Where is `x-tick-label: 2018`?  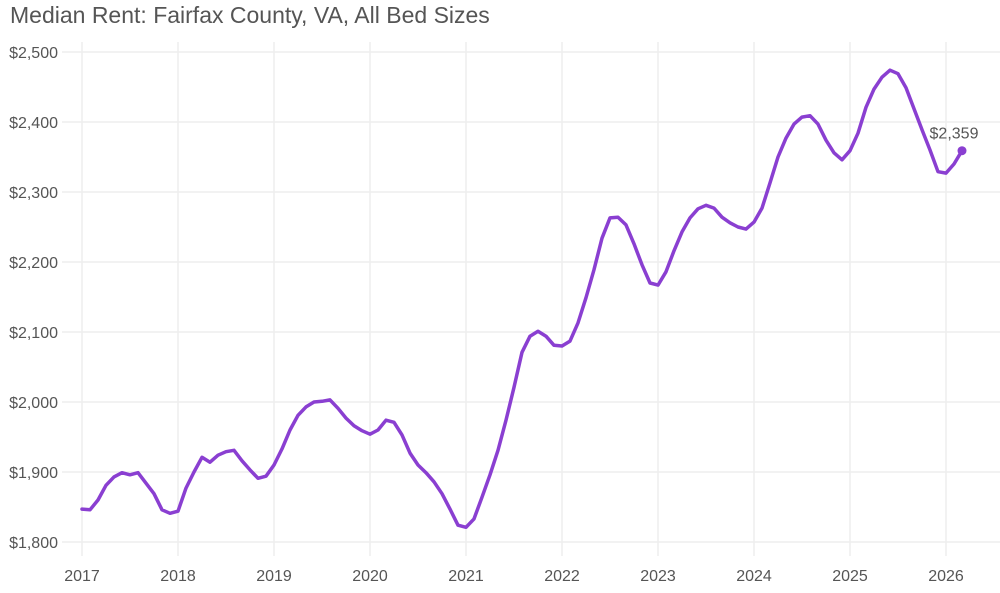 x-tick-label: 2018 is located at coordinates (178, 576).